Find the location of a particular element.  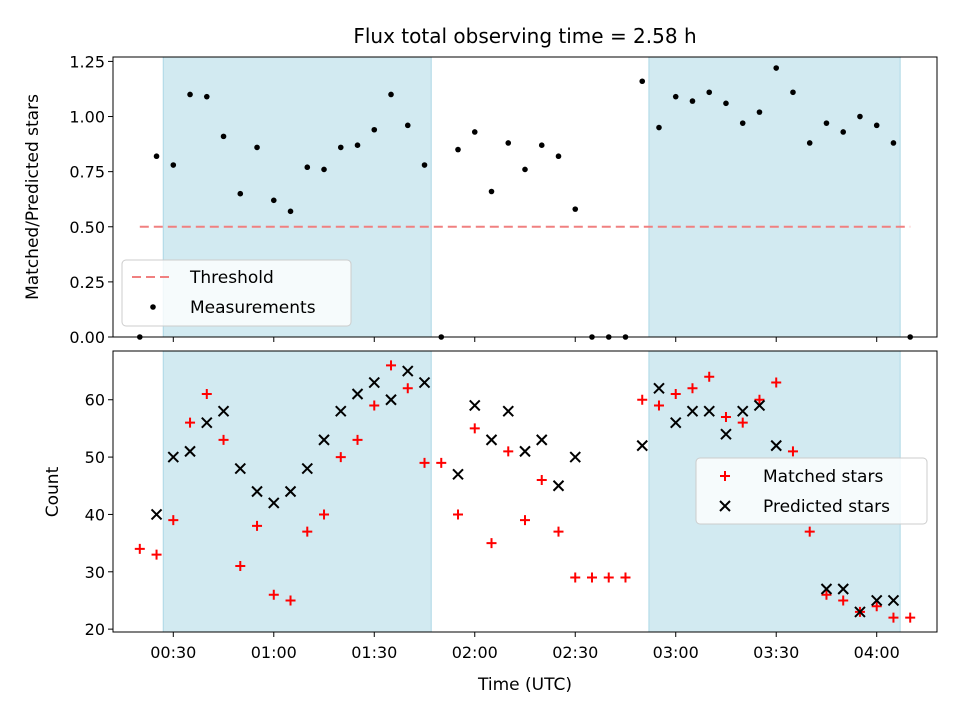

bottom-y-tick-label: 40 is located at coordinates (95, 514).